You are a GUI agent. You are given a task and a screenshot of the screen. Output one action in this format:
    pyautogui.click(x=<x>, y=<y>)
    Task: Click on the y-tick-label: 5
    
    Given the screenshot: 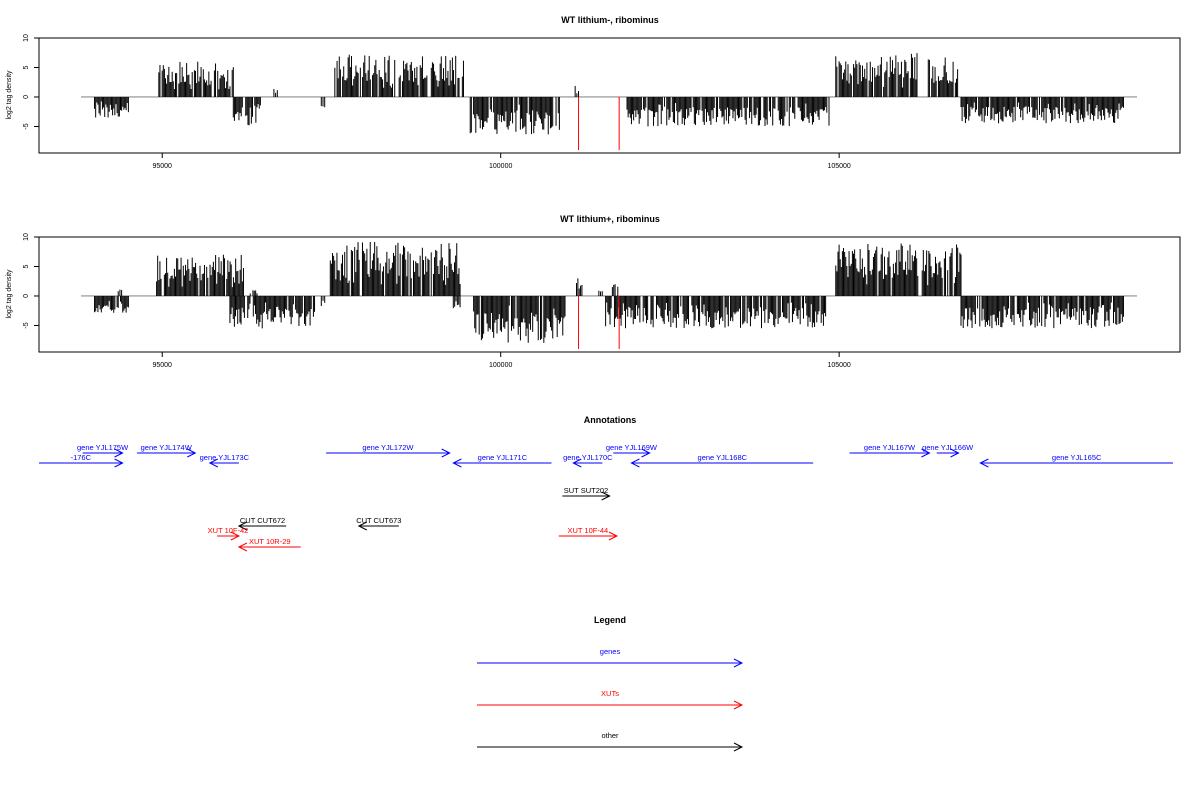 What is the action you would take?
    pyautogui.click(x=26, y=67)
    